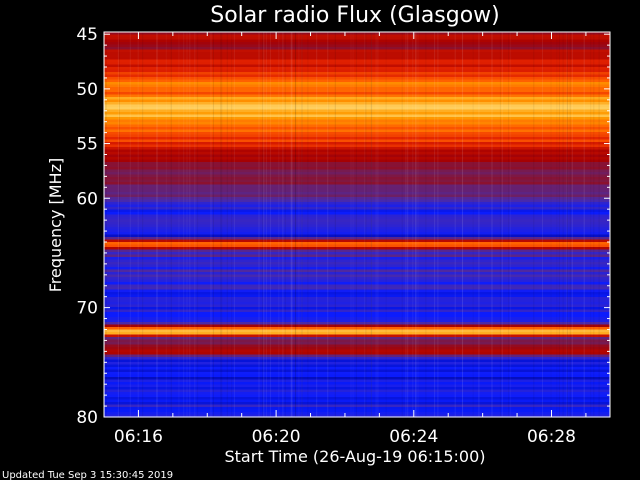  I want to click on x-tick-label: 06:24, so click(413, 437).